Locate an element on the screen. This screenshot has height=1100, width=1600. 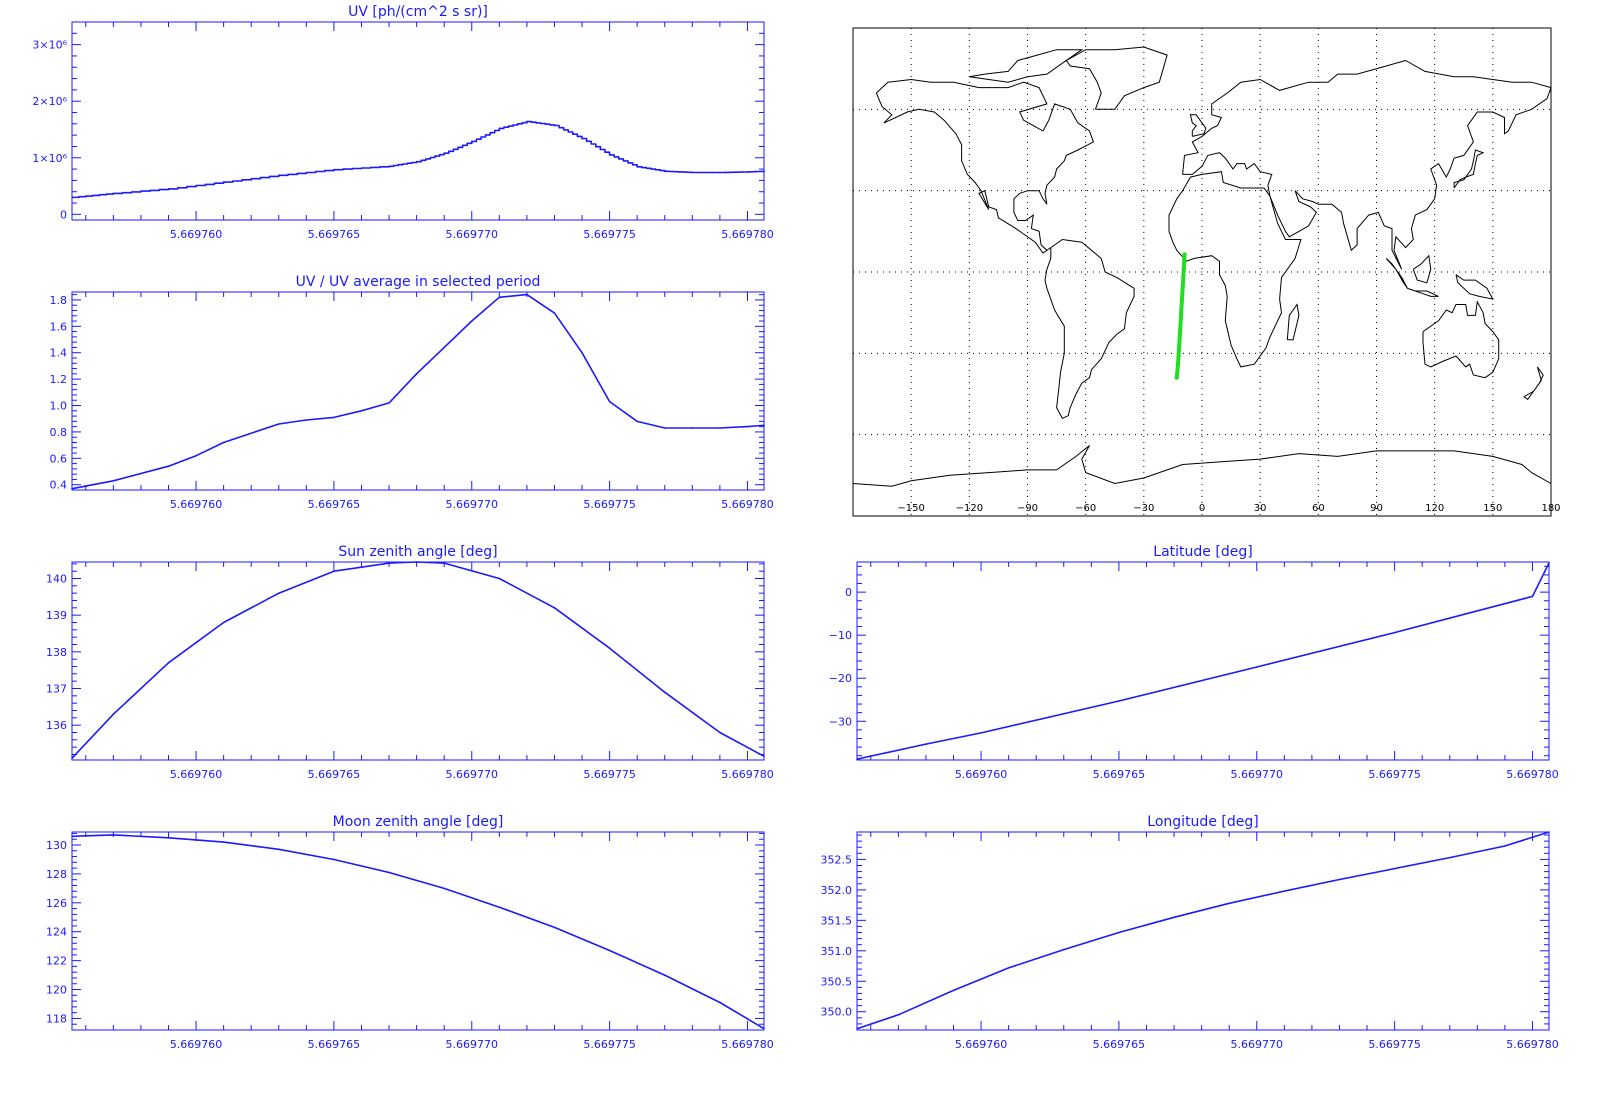
y-tick-label: 352.5 is located at coordinates (837, 859).